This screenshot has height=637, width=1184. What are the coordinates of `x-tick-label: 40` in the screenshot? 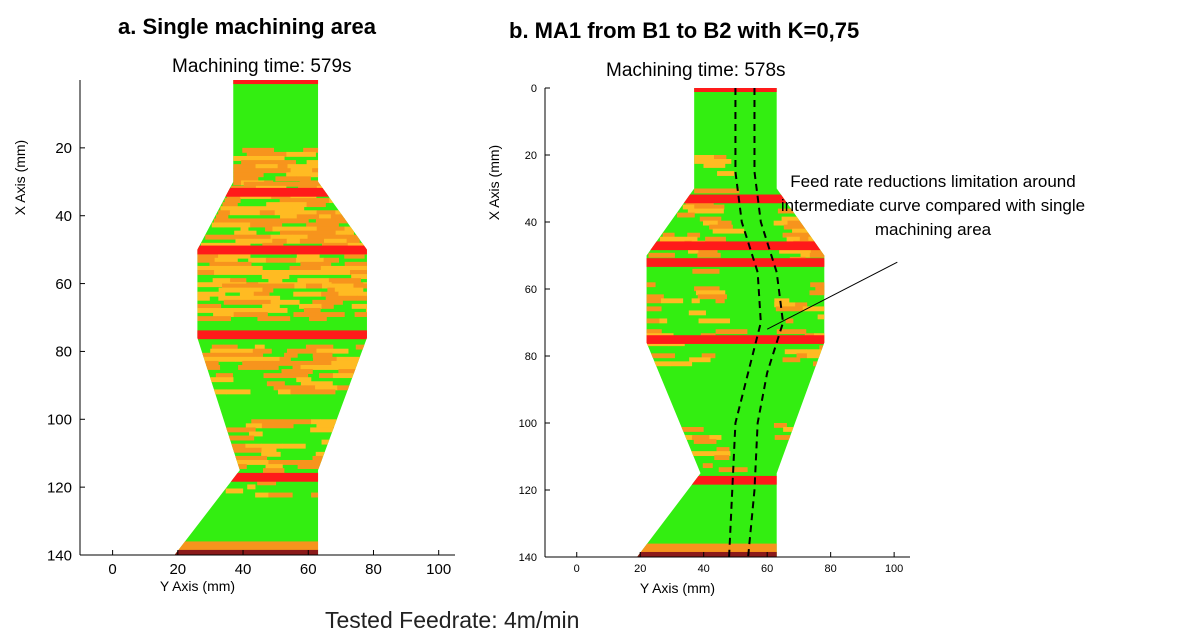 It's located at (704, 569).